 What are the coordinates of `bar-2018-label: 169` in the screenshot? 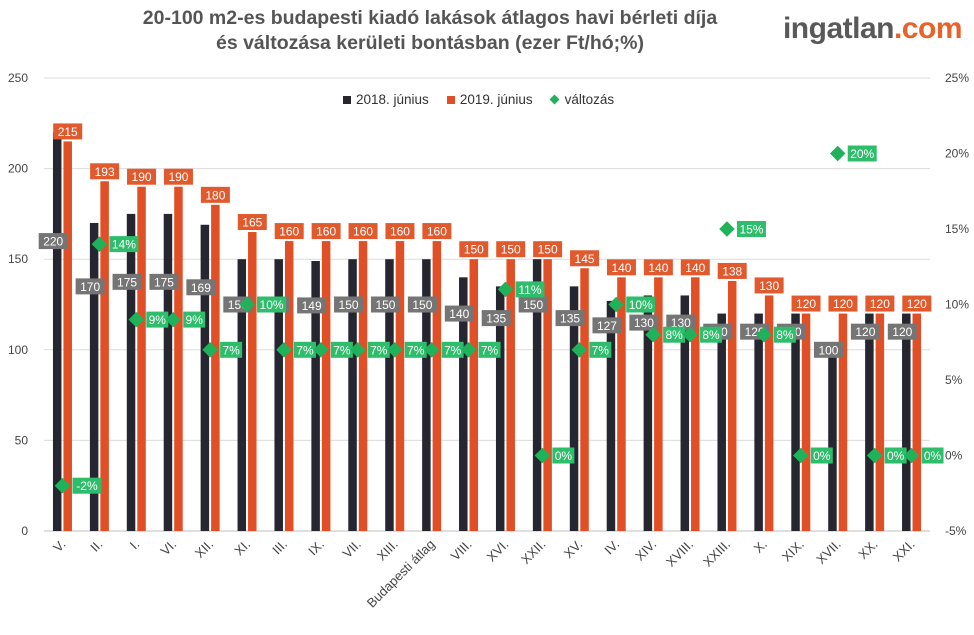 It's located at (201, 287).